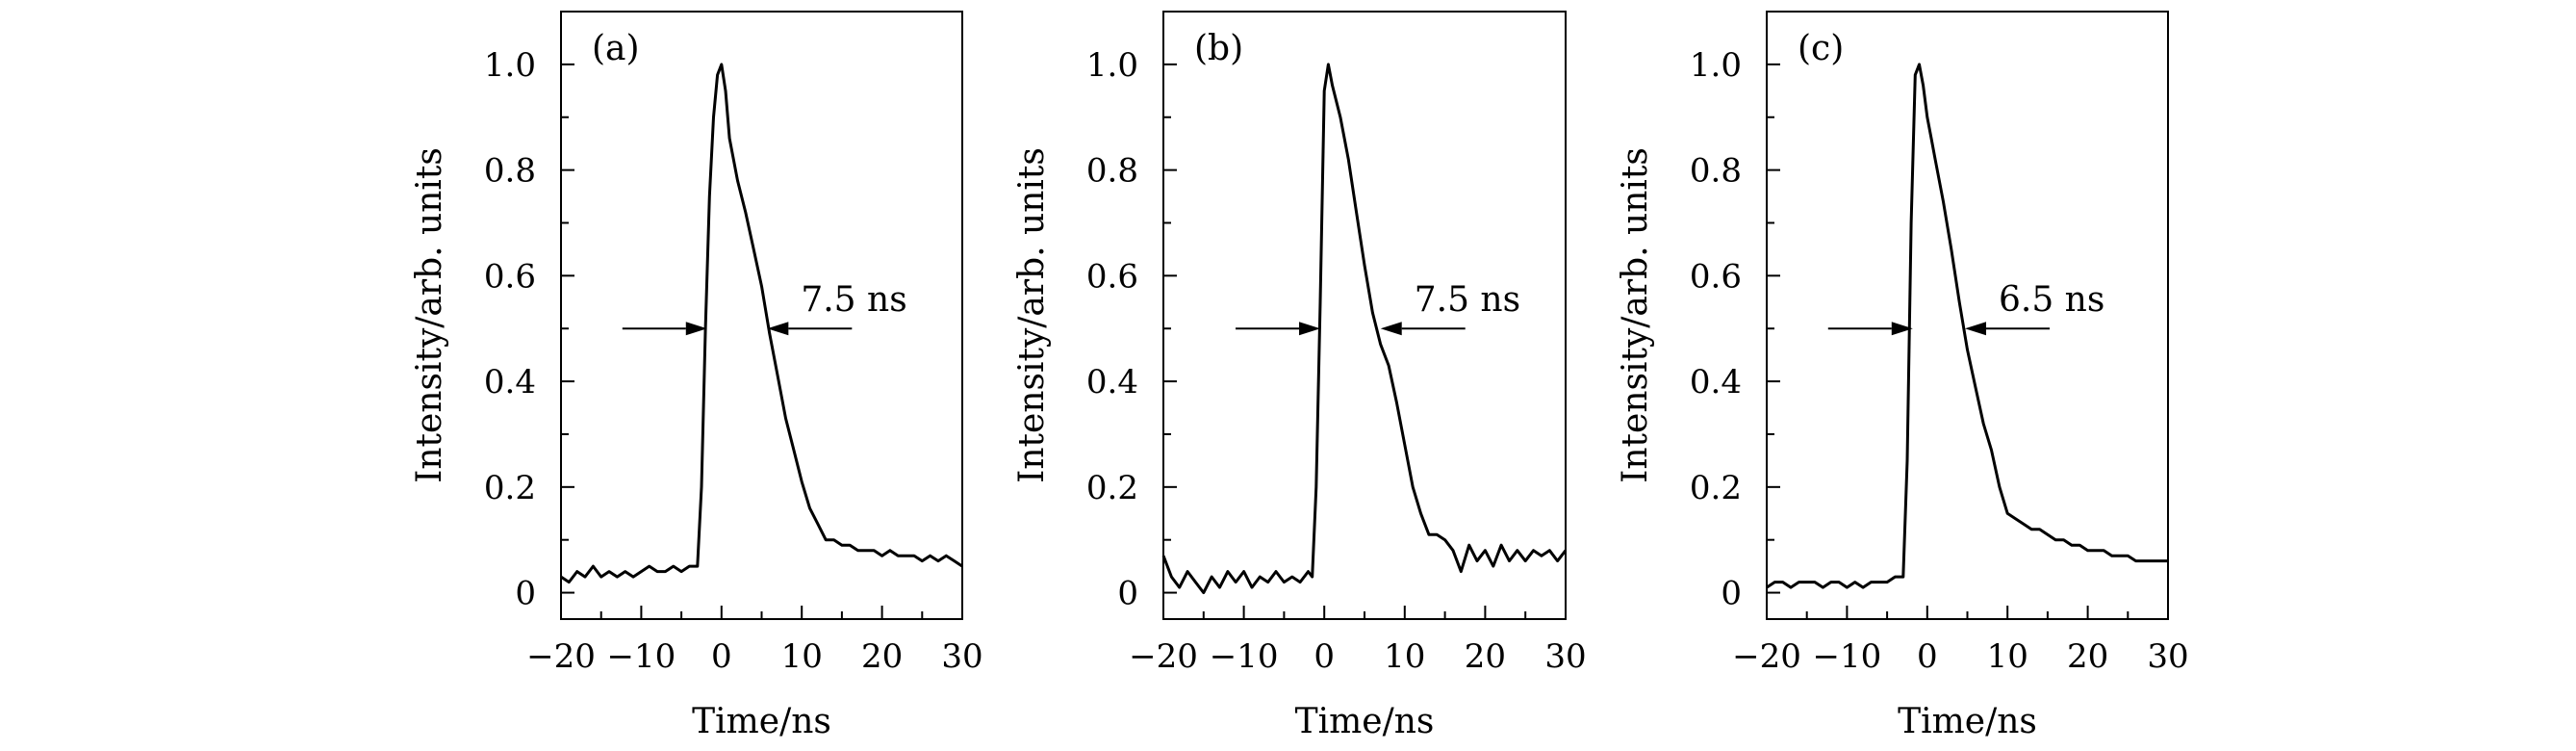  I want to click on fwhm-label: 6.5 ns, so click(2051, 300).